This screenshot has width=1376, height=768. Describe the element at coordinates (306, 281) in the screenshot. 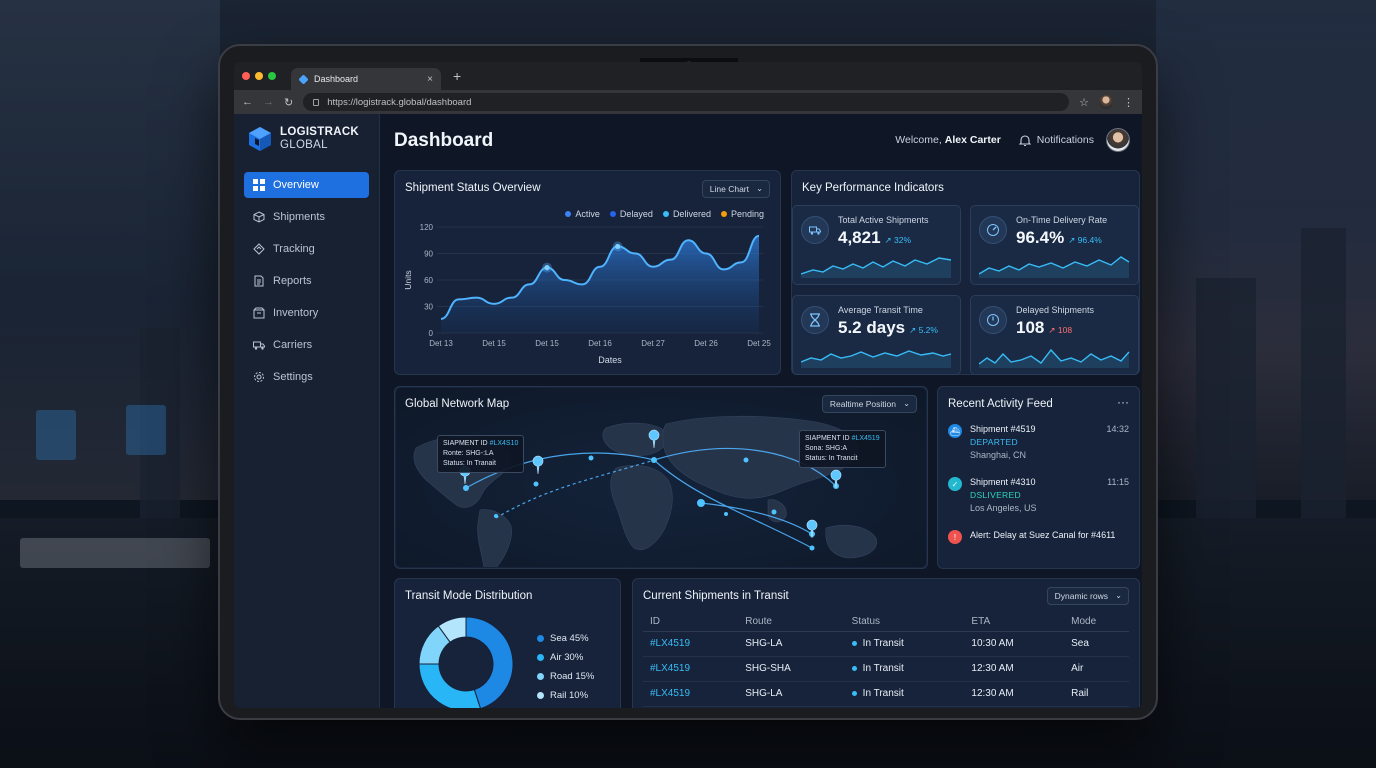

I see `sidebar-item-reports: Reports` at that location.